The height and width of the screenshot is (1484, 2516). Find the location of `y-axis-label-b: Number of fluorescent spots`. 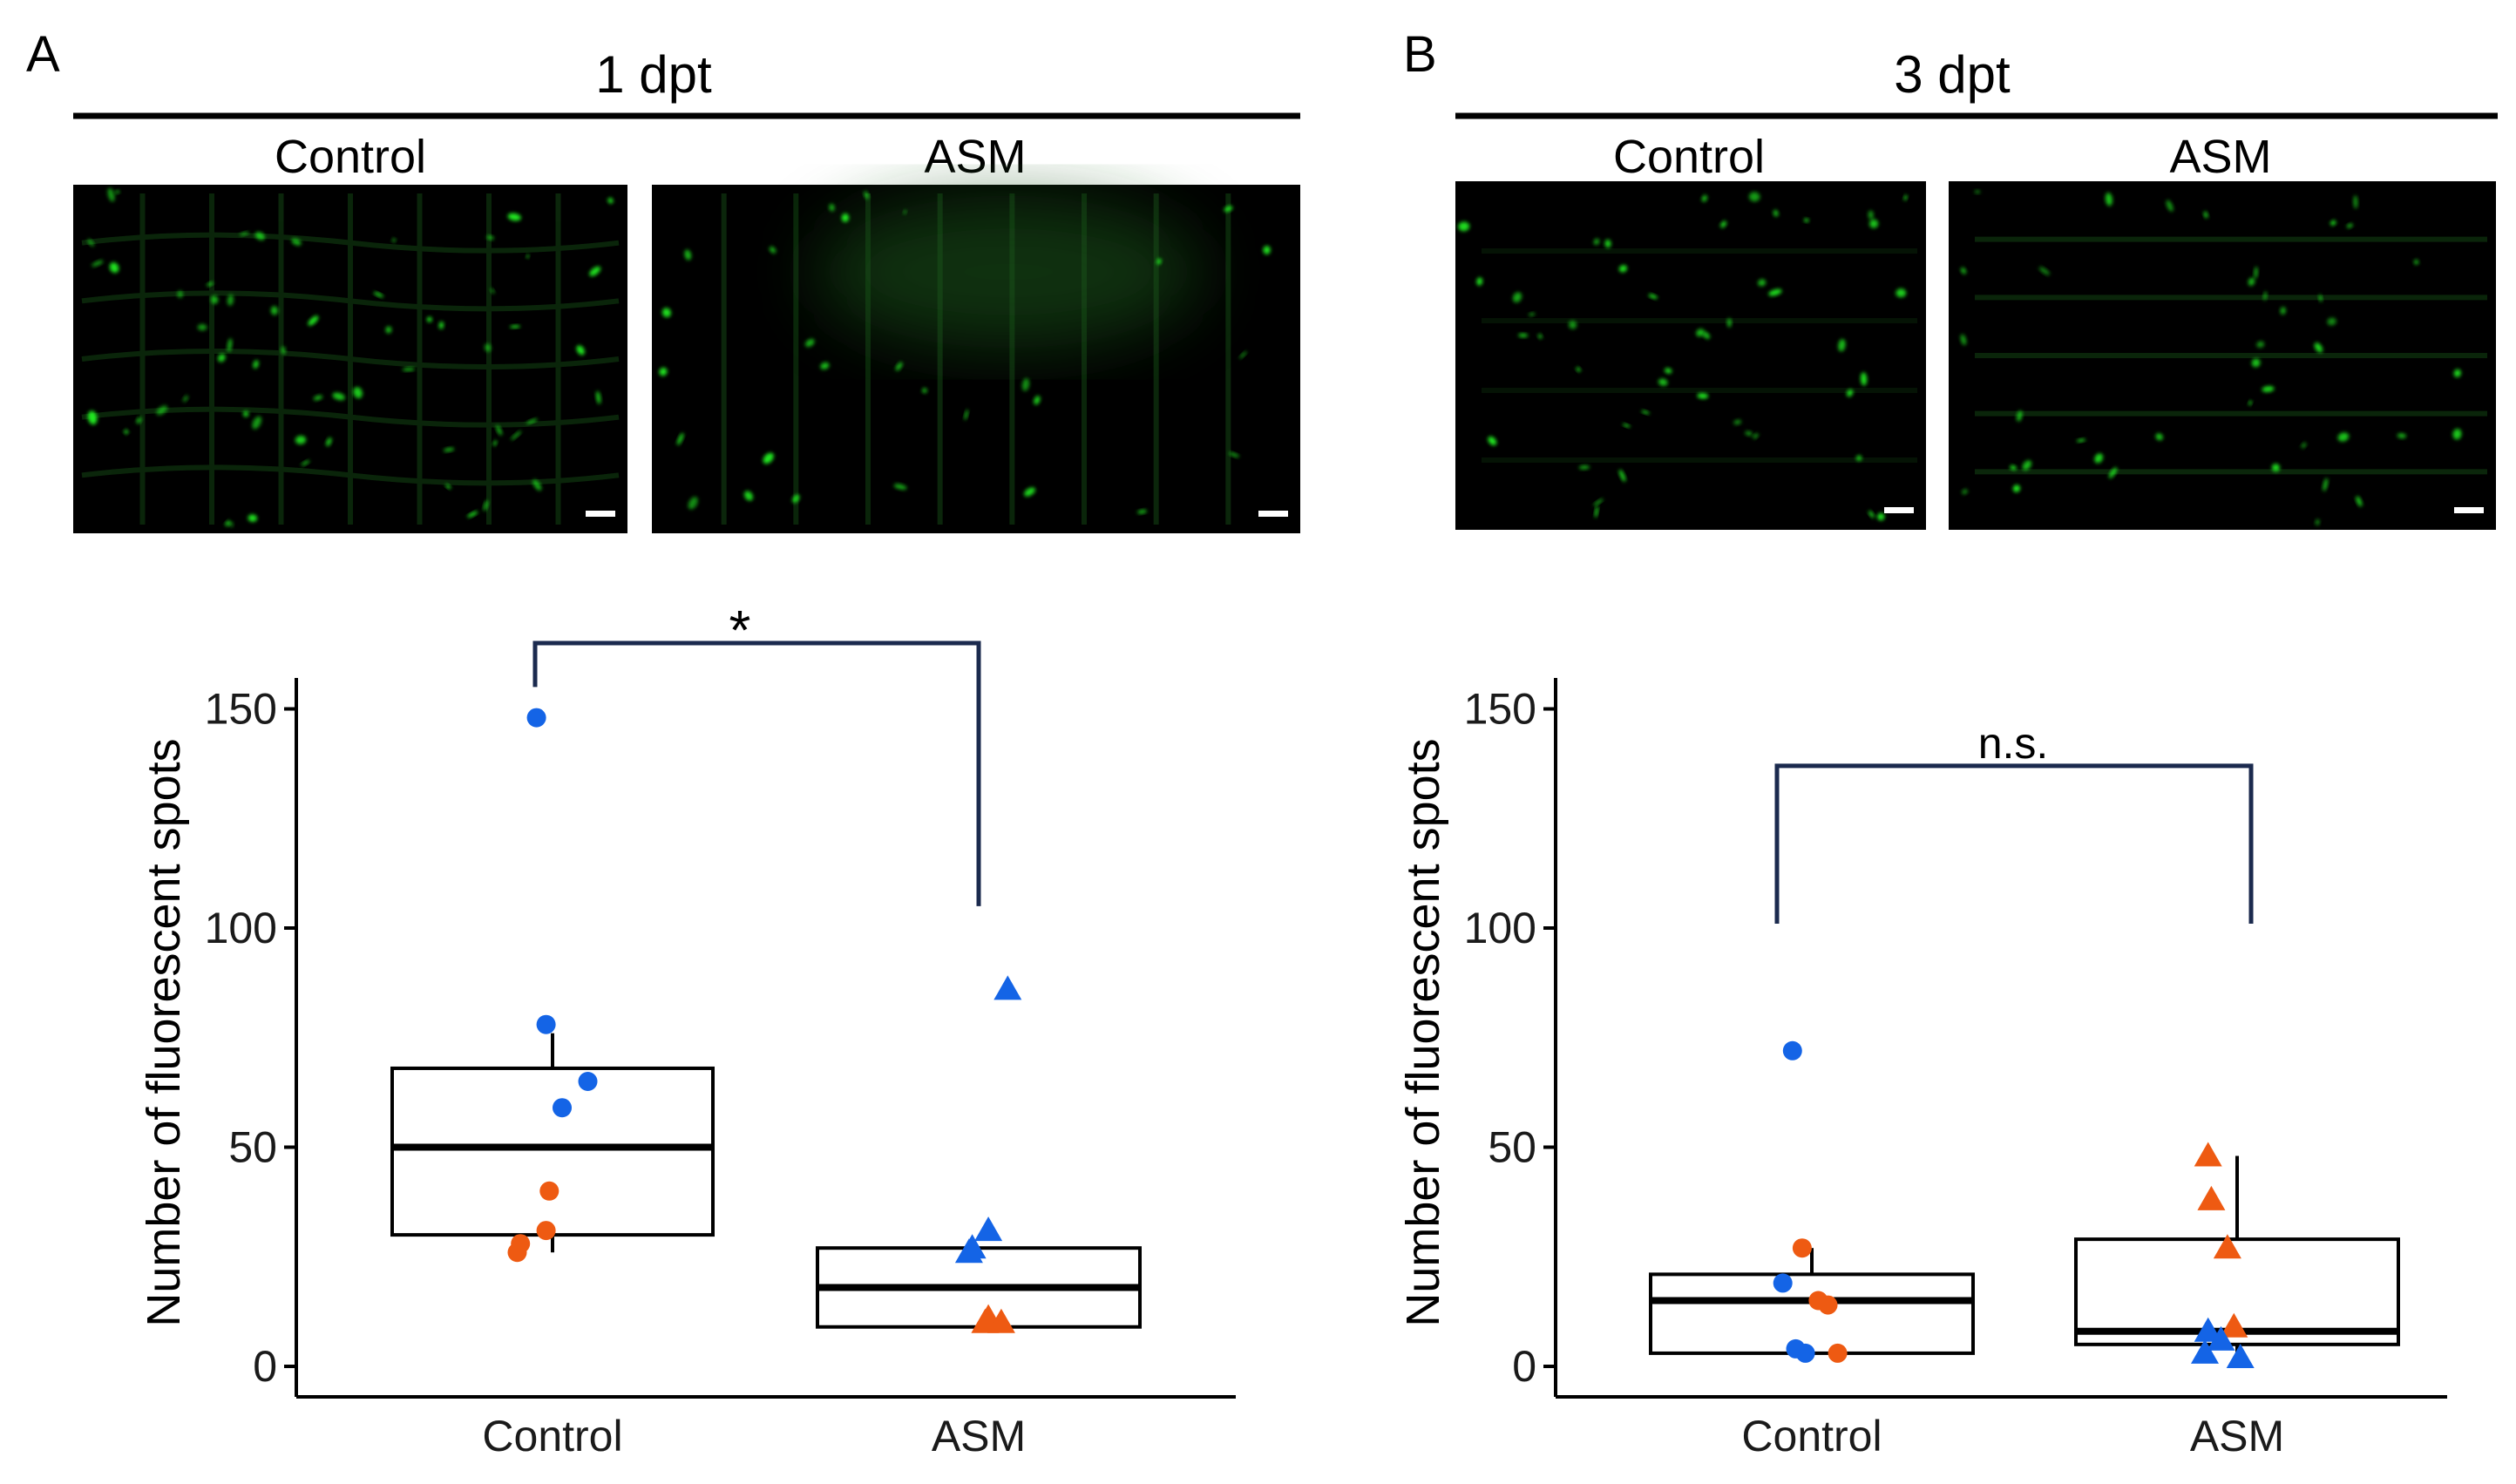

y-axis-label-b: Number of fluorescent spots is located at coordinates (1423, 1032).